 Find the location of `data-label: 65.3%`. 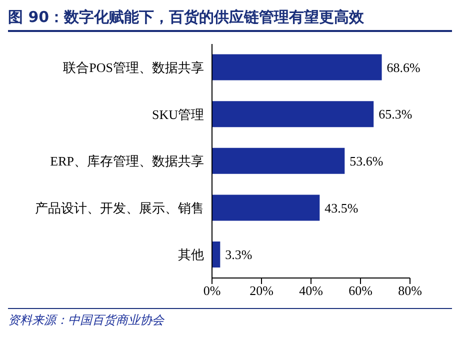

data-label: 65.3% is located at coordinates (395, 114).